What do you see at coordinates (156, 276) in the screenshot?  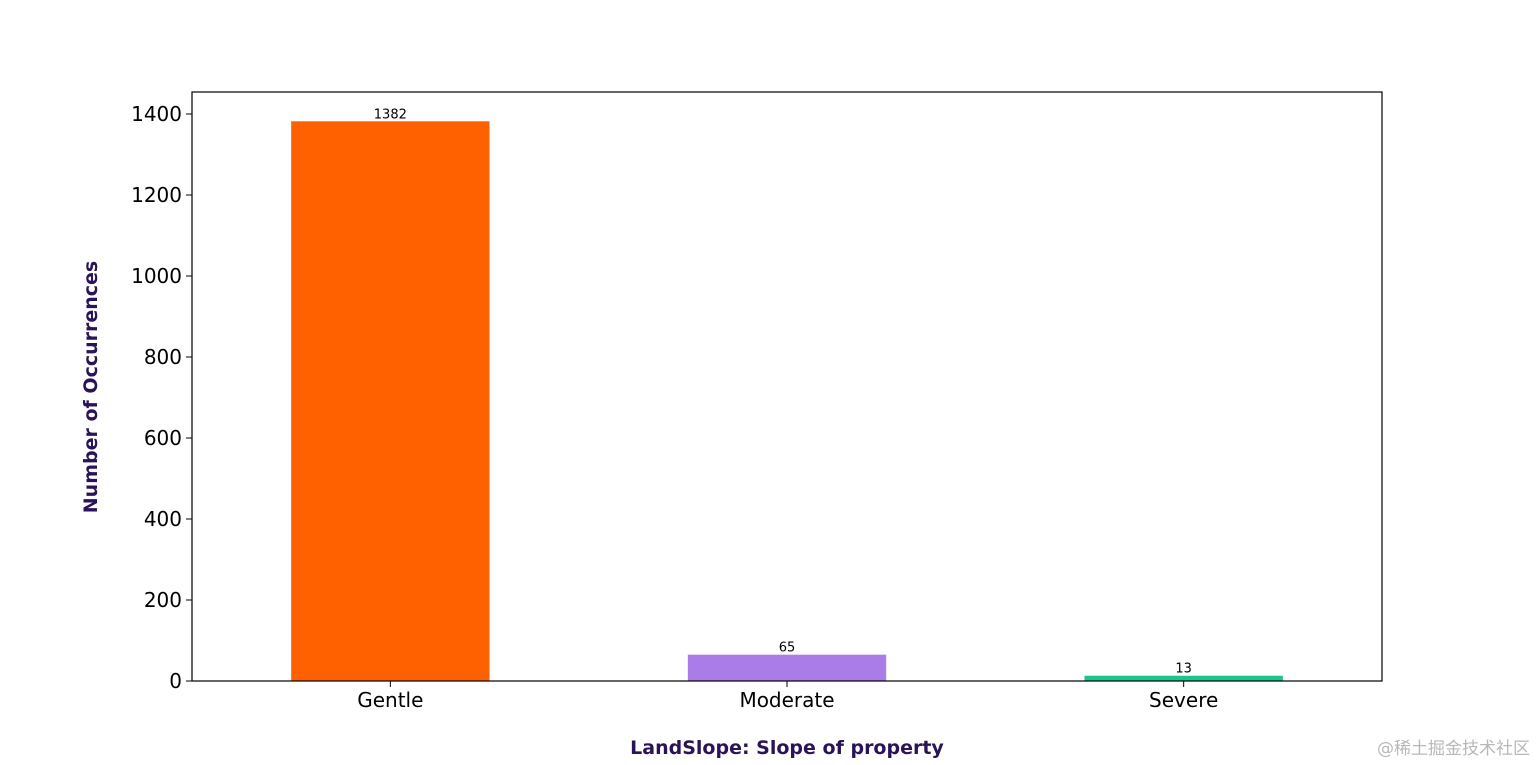 I see `y-tick-label: 1000` at bounding box center [156, 276].